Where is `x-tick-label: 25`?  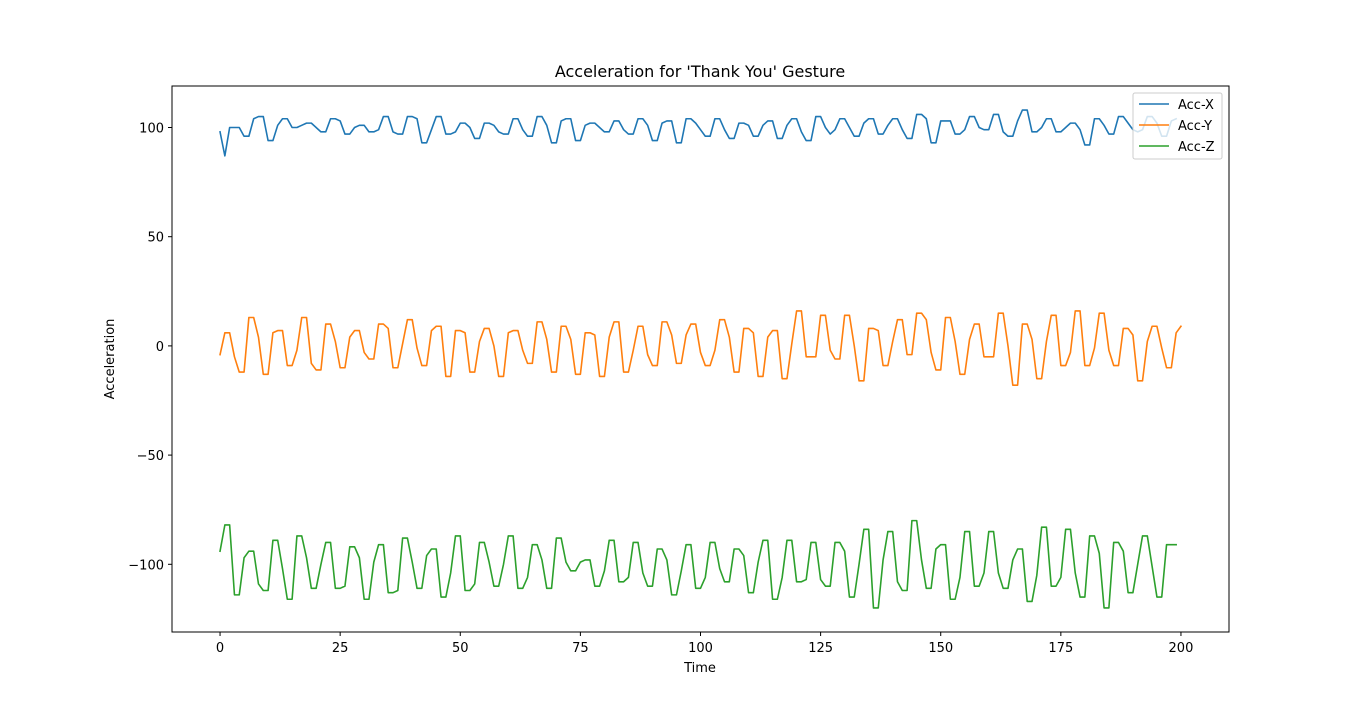
x-tick-label: 25 is located at coordinates (340, 648).